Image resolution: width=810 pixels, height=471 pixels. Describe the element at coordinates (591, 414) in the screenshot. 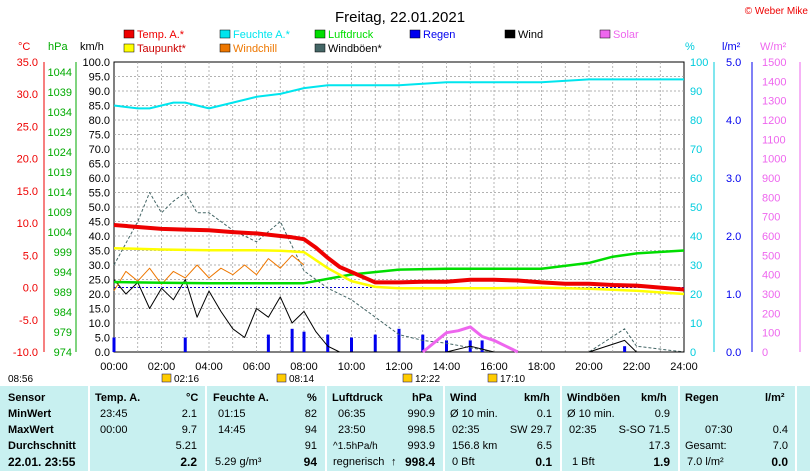

I see `min-gust-label: Ø 10 min.` at that location.